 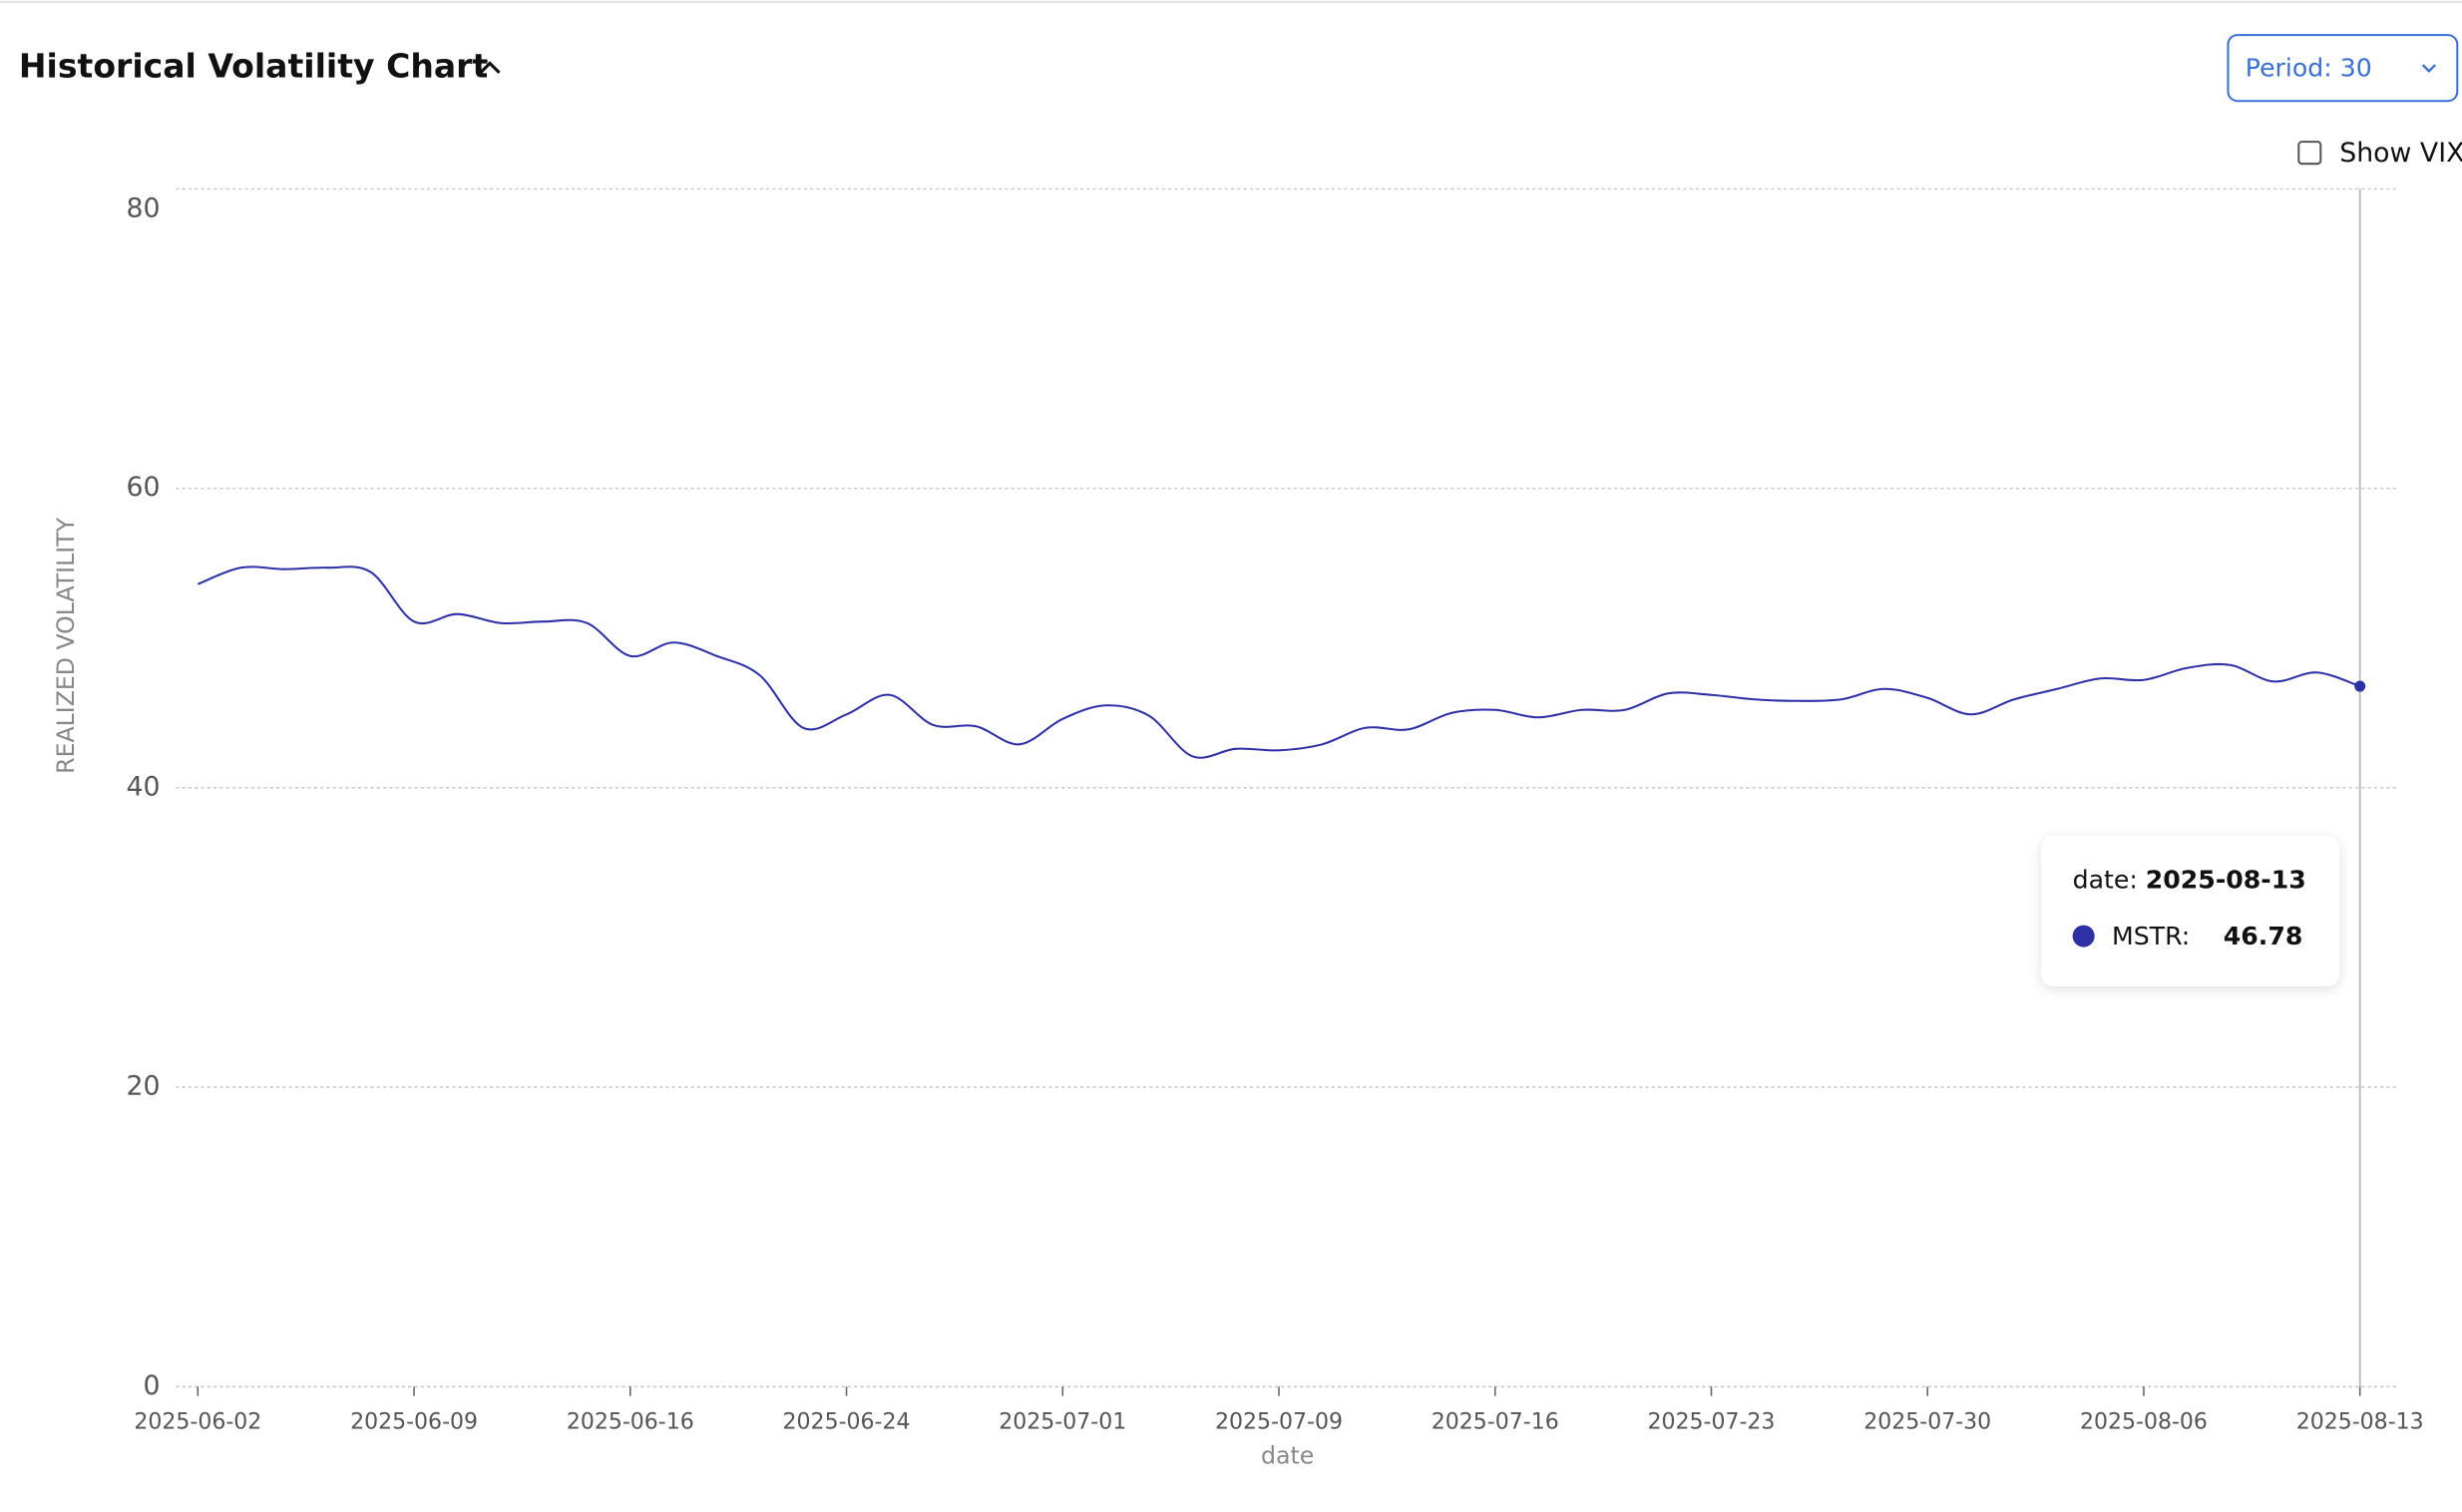 I want to click on hover-dot, so click(x=2360, y=686).